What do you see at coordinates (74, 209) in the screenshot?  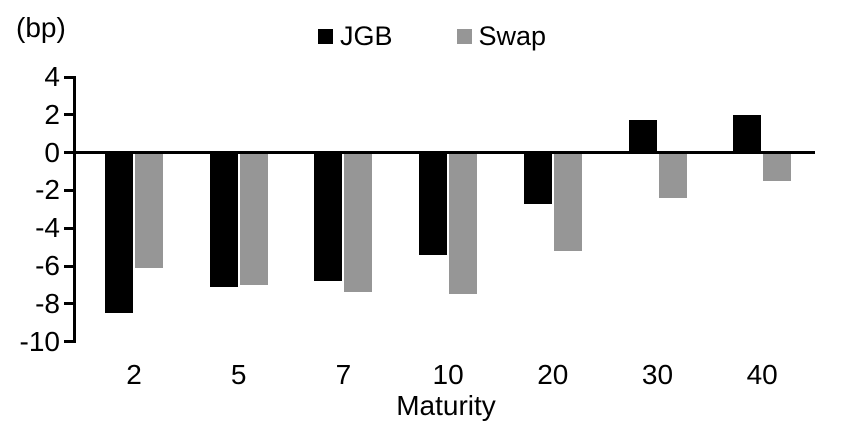 I see `y-axis-line` at bounding box center [74, 209].